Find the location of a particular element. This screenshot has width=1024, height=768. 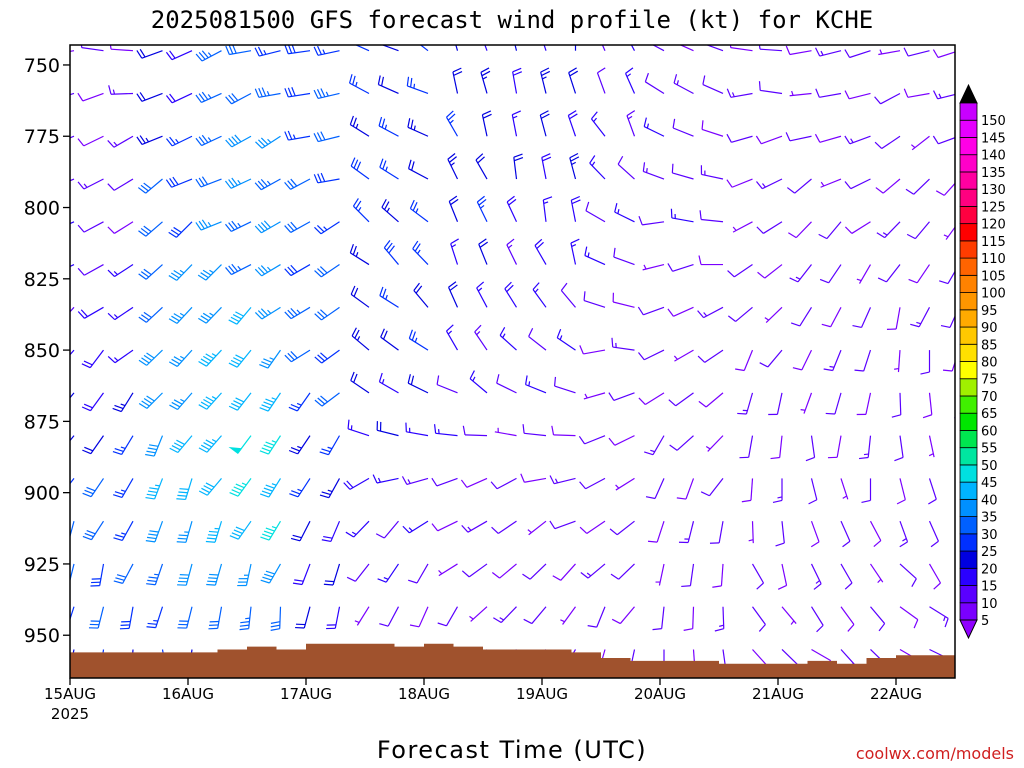

y-tick-label: 900 is located at coordinates (42, 494).